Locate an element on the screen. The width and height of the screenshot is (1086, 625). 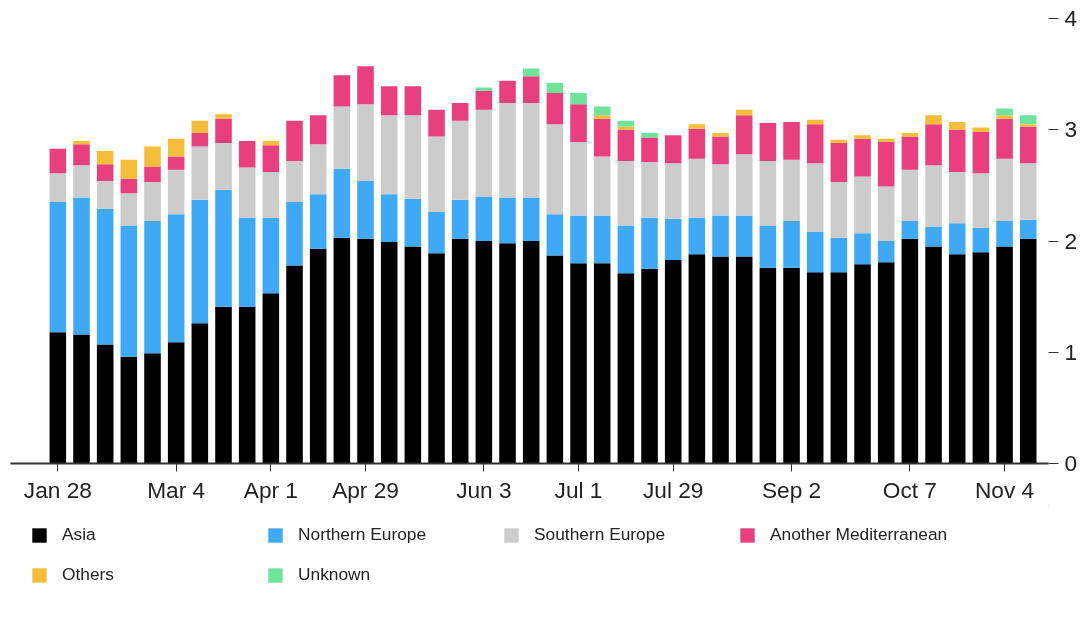
x-tick-label: Jan 28 is located at coordinates (57, 489).